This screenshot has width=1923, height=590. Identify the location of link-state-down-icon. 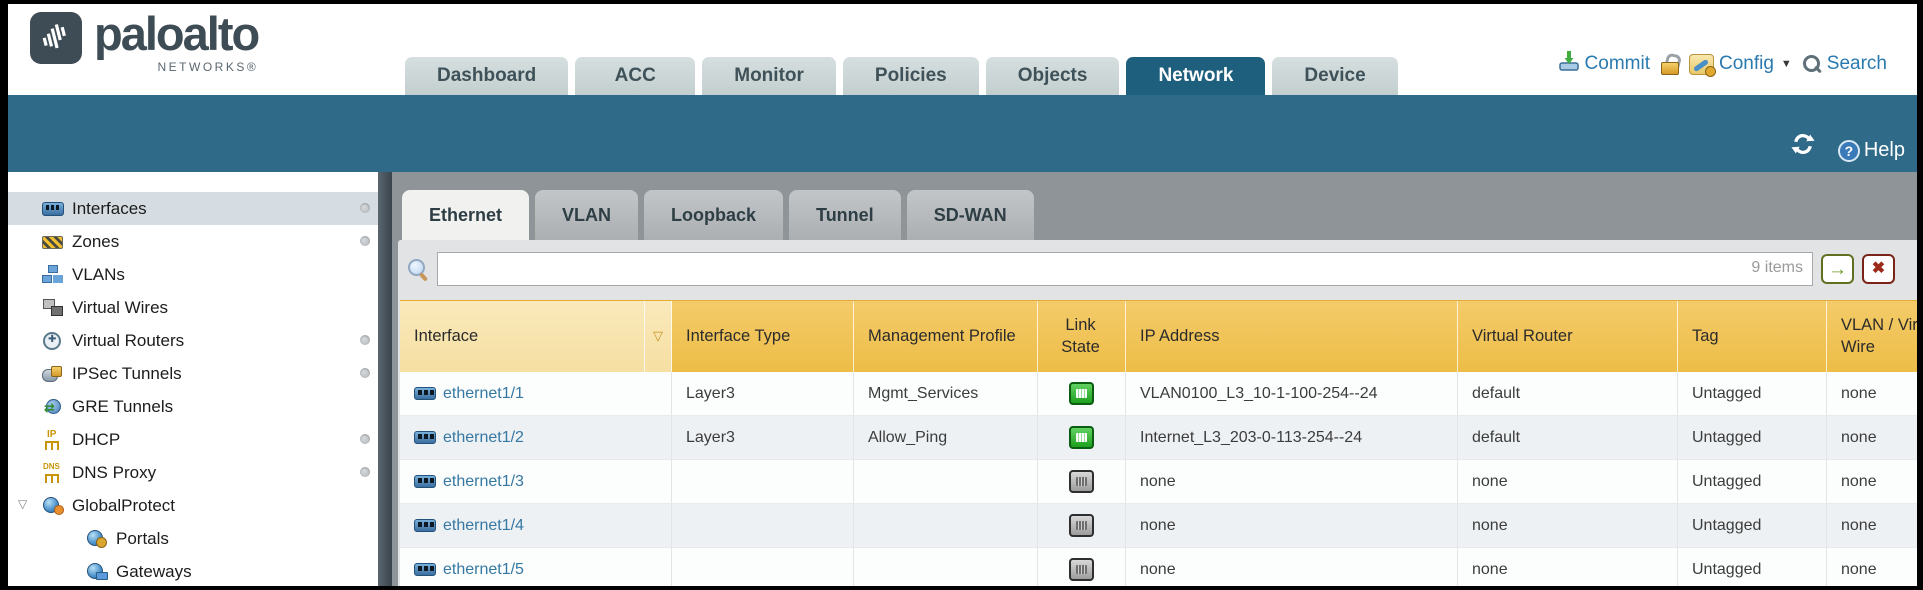
(1081, 569).